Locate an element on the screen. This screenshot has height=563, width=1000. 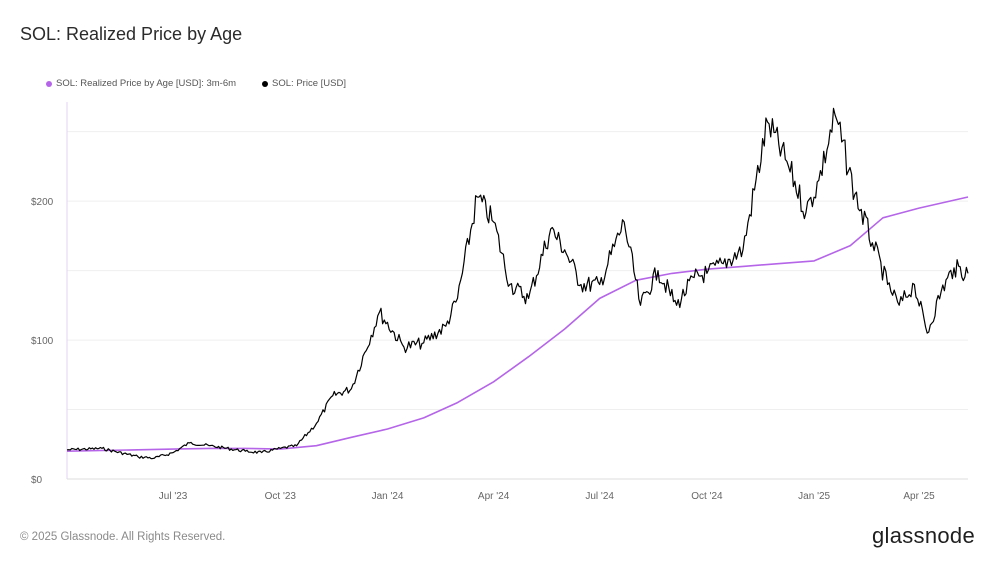
x-tick-label: Jul '23 is located at coordinates (173, 496).